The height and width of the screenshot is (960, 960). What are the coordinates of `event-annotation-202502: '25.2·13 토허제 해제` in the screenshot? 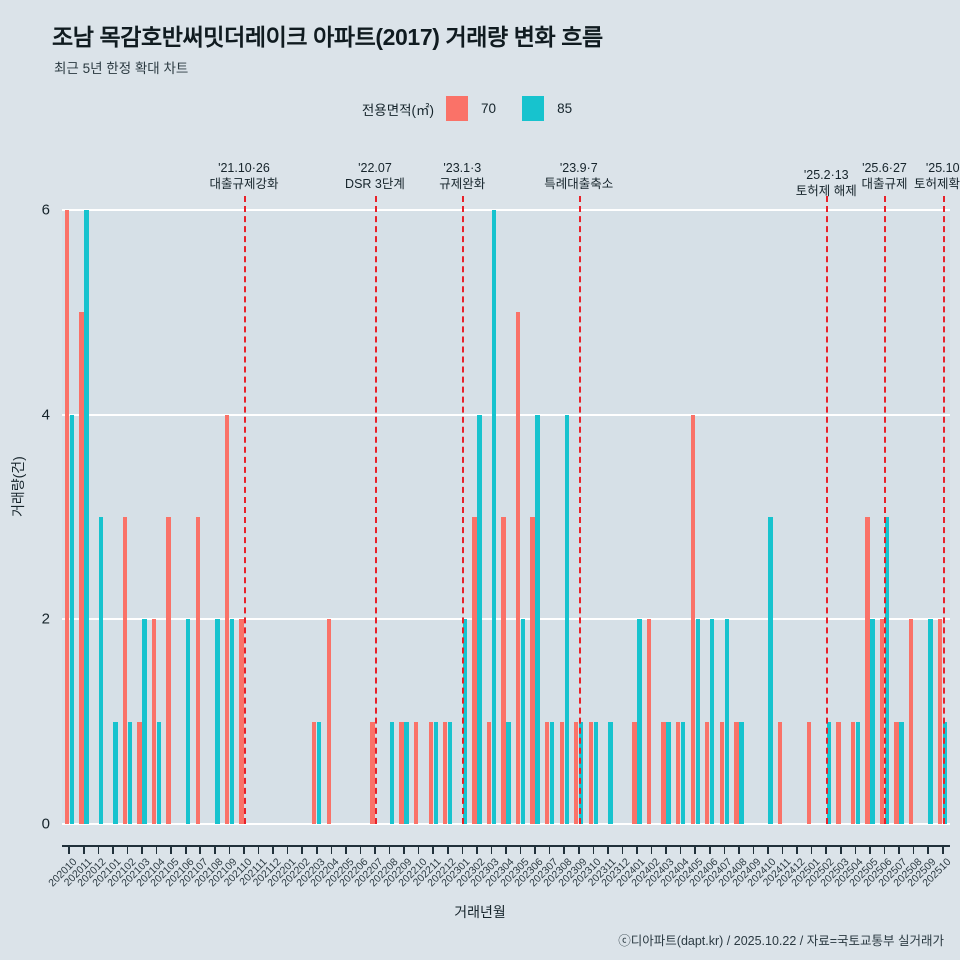 It's located at (826, 183).